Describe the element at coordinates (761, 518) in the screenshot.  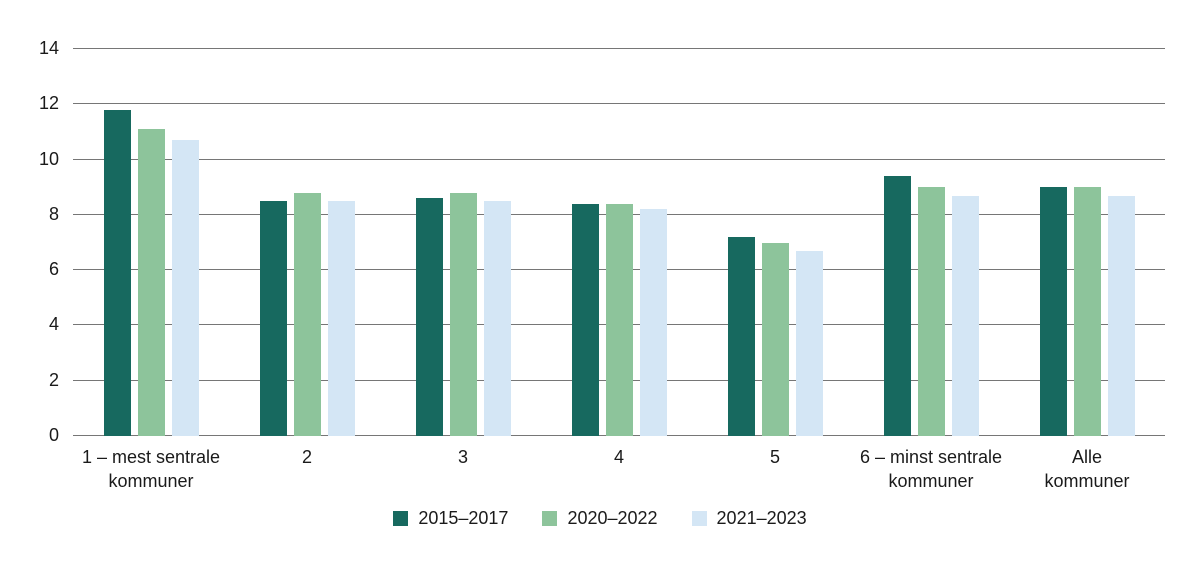
I see `legend-label: 2021–2023` at that location.